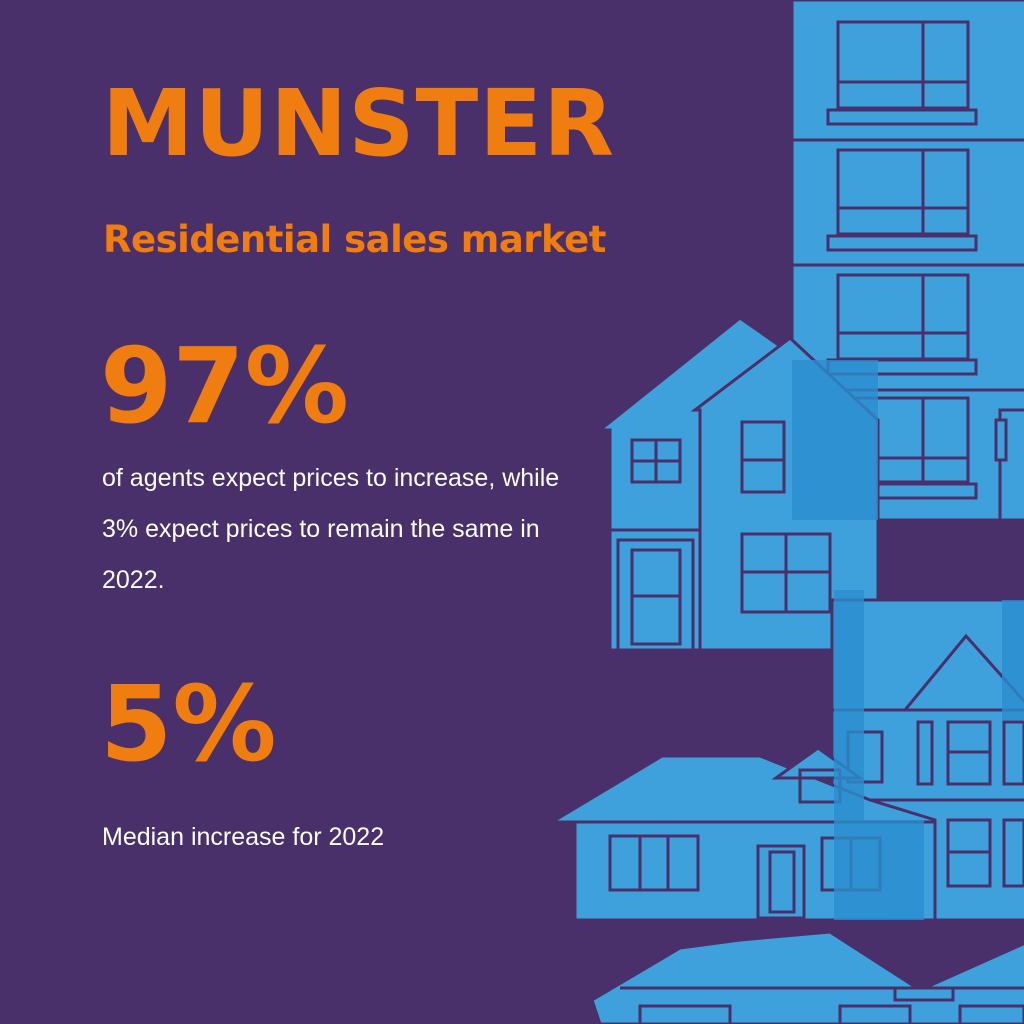  Describe the element at coordinates (243, 837) in the screenshot. I see `stat-description-median-increase: Median increase for 2022` at that location.